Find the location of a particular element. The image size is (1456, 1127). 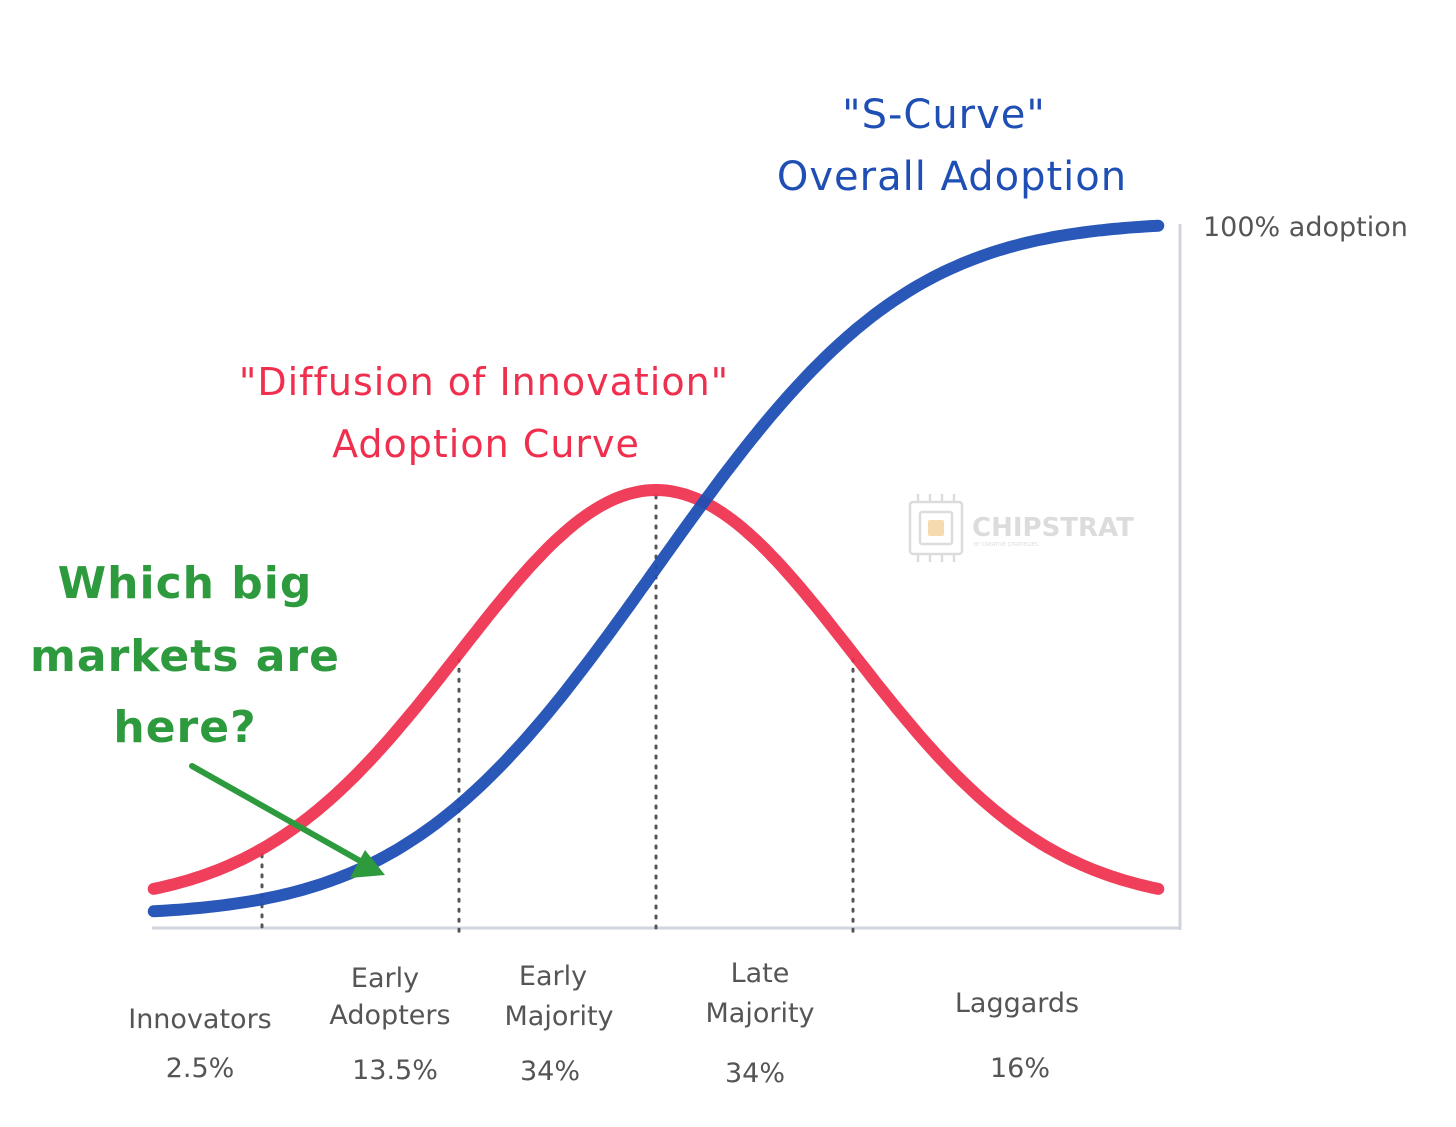

segment-share-early-adopters: 13.5% is located at coordinates (395, 1070).